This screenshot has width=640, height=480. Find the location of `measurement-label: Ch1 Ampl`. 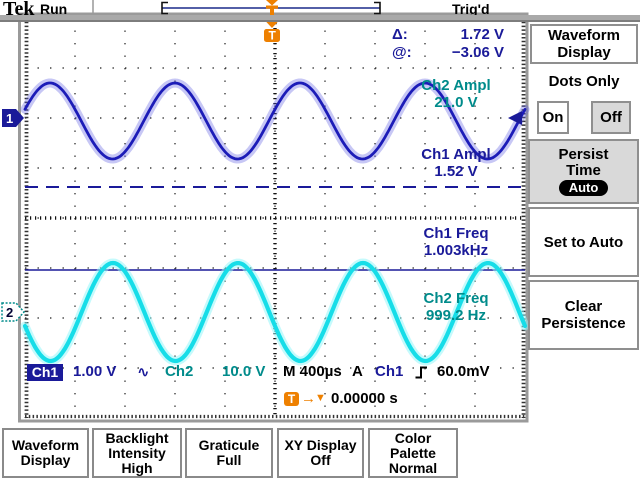

measurement-label: Ch1 Ampl is located at coordinates (456, 154).